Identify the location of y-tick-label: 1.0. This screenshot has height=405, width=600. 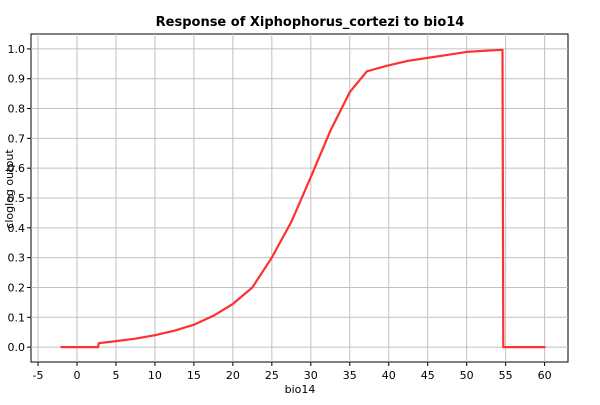
(17, 49).